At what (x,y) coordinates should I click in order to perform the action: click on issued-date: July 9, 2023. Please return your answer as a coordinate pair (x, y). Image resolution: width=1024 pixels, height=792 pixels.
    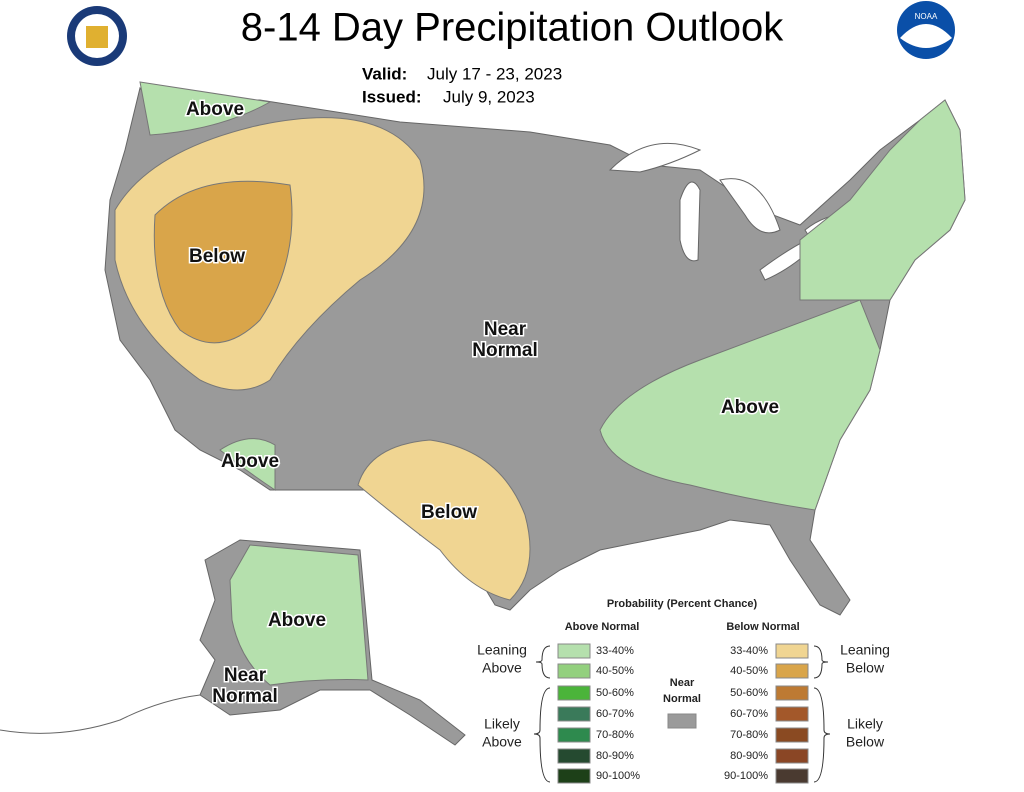
    Looking at the image, I should click on (489, 96).